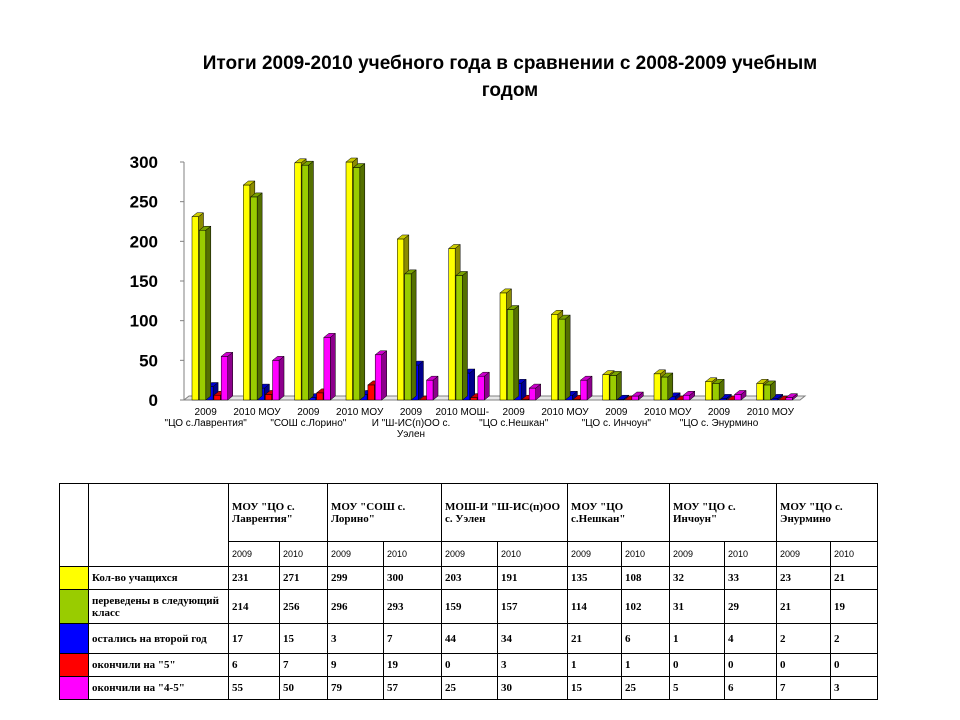 This screenshot has width=960, height=720. Describe the element at coordinates (468, 638) in the screenshot. I see `table-row: остались на второй год 17 15 3 7 44 34 21 6 1 4 2 2` at that location.